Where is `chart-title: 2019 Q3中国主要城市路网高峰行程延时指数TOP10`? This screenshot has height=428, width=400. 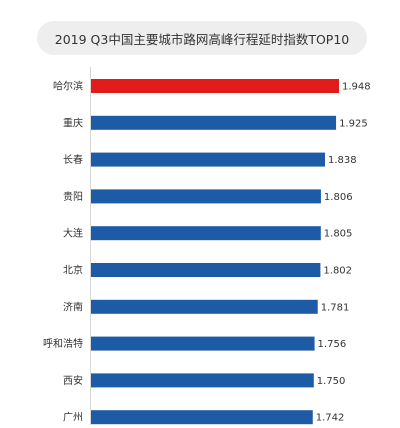
chart-title: 2019 Q3中国主要城市路网高峰行程延时指数TOP10 is located at coordinates (202, 39).